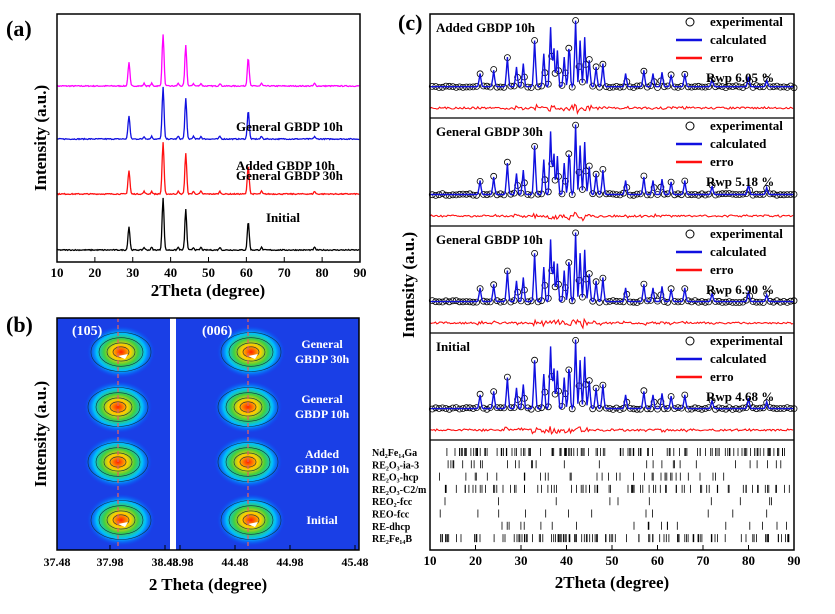  Describe the element at coordinates (410, 22) in the screenshot. I see `panel-c-label: (c)` at that location.